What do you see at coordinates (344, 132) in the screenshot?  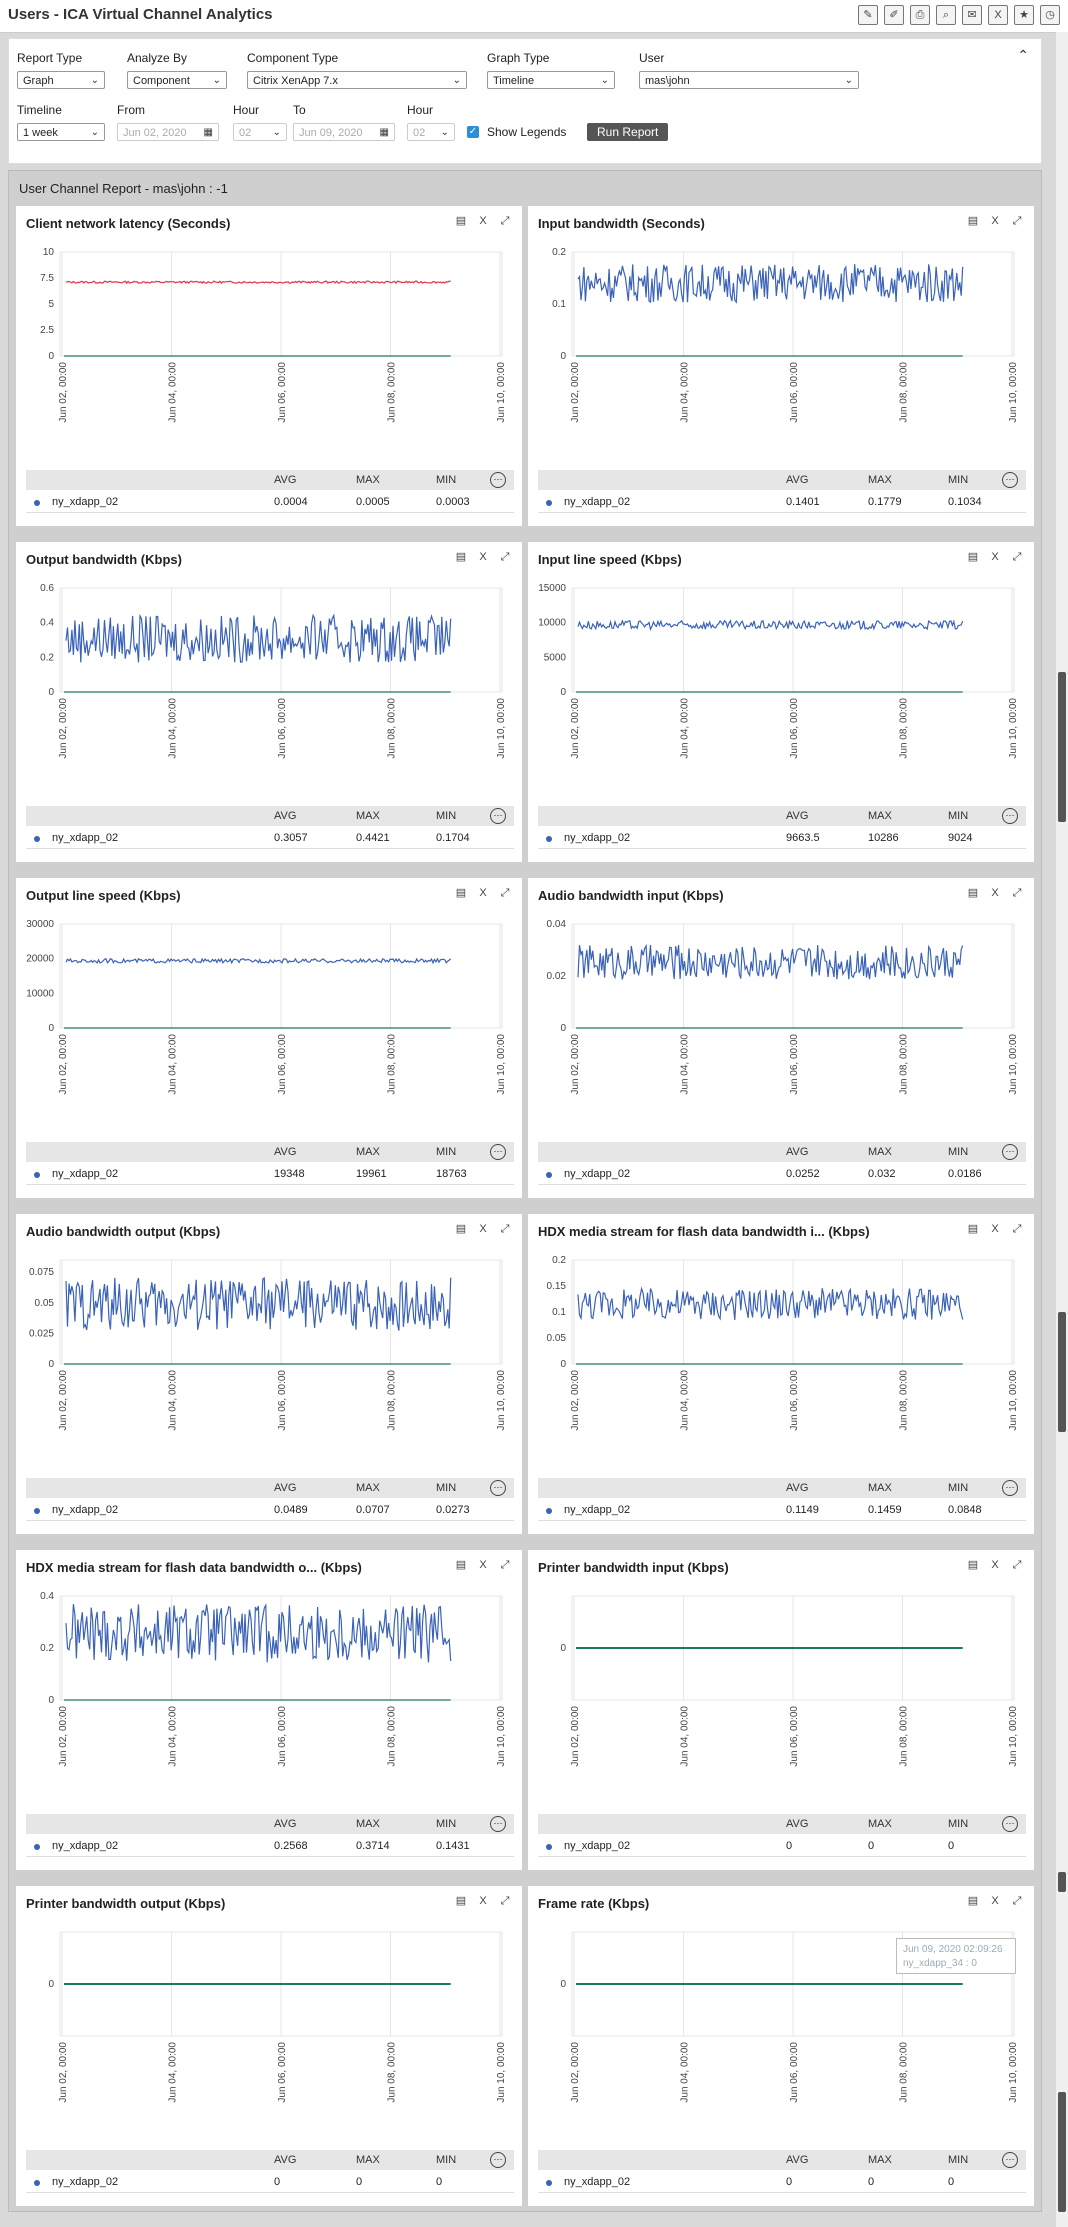 I see `to-date-field: Jun 09, 2020 ▦` at bounding box center [344, 132].